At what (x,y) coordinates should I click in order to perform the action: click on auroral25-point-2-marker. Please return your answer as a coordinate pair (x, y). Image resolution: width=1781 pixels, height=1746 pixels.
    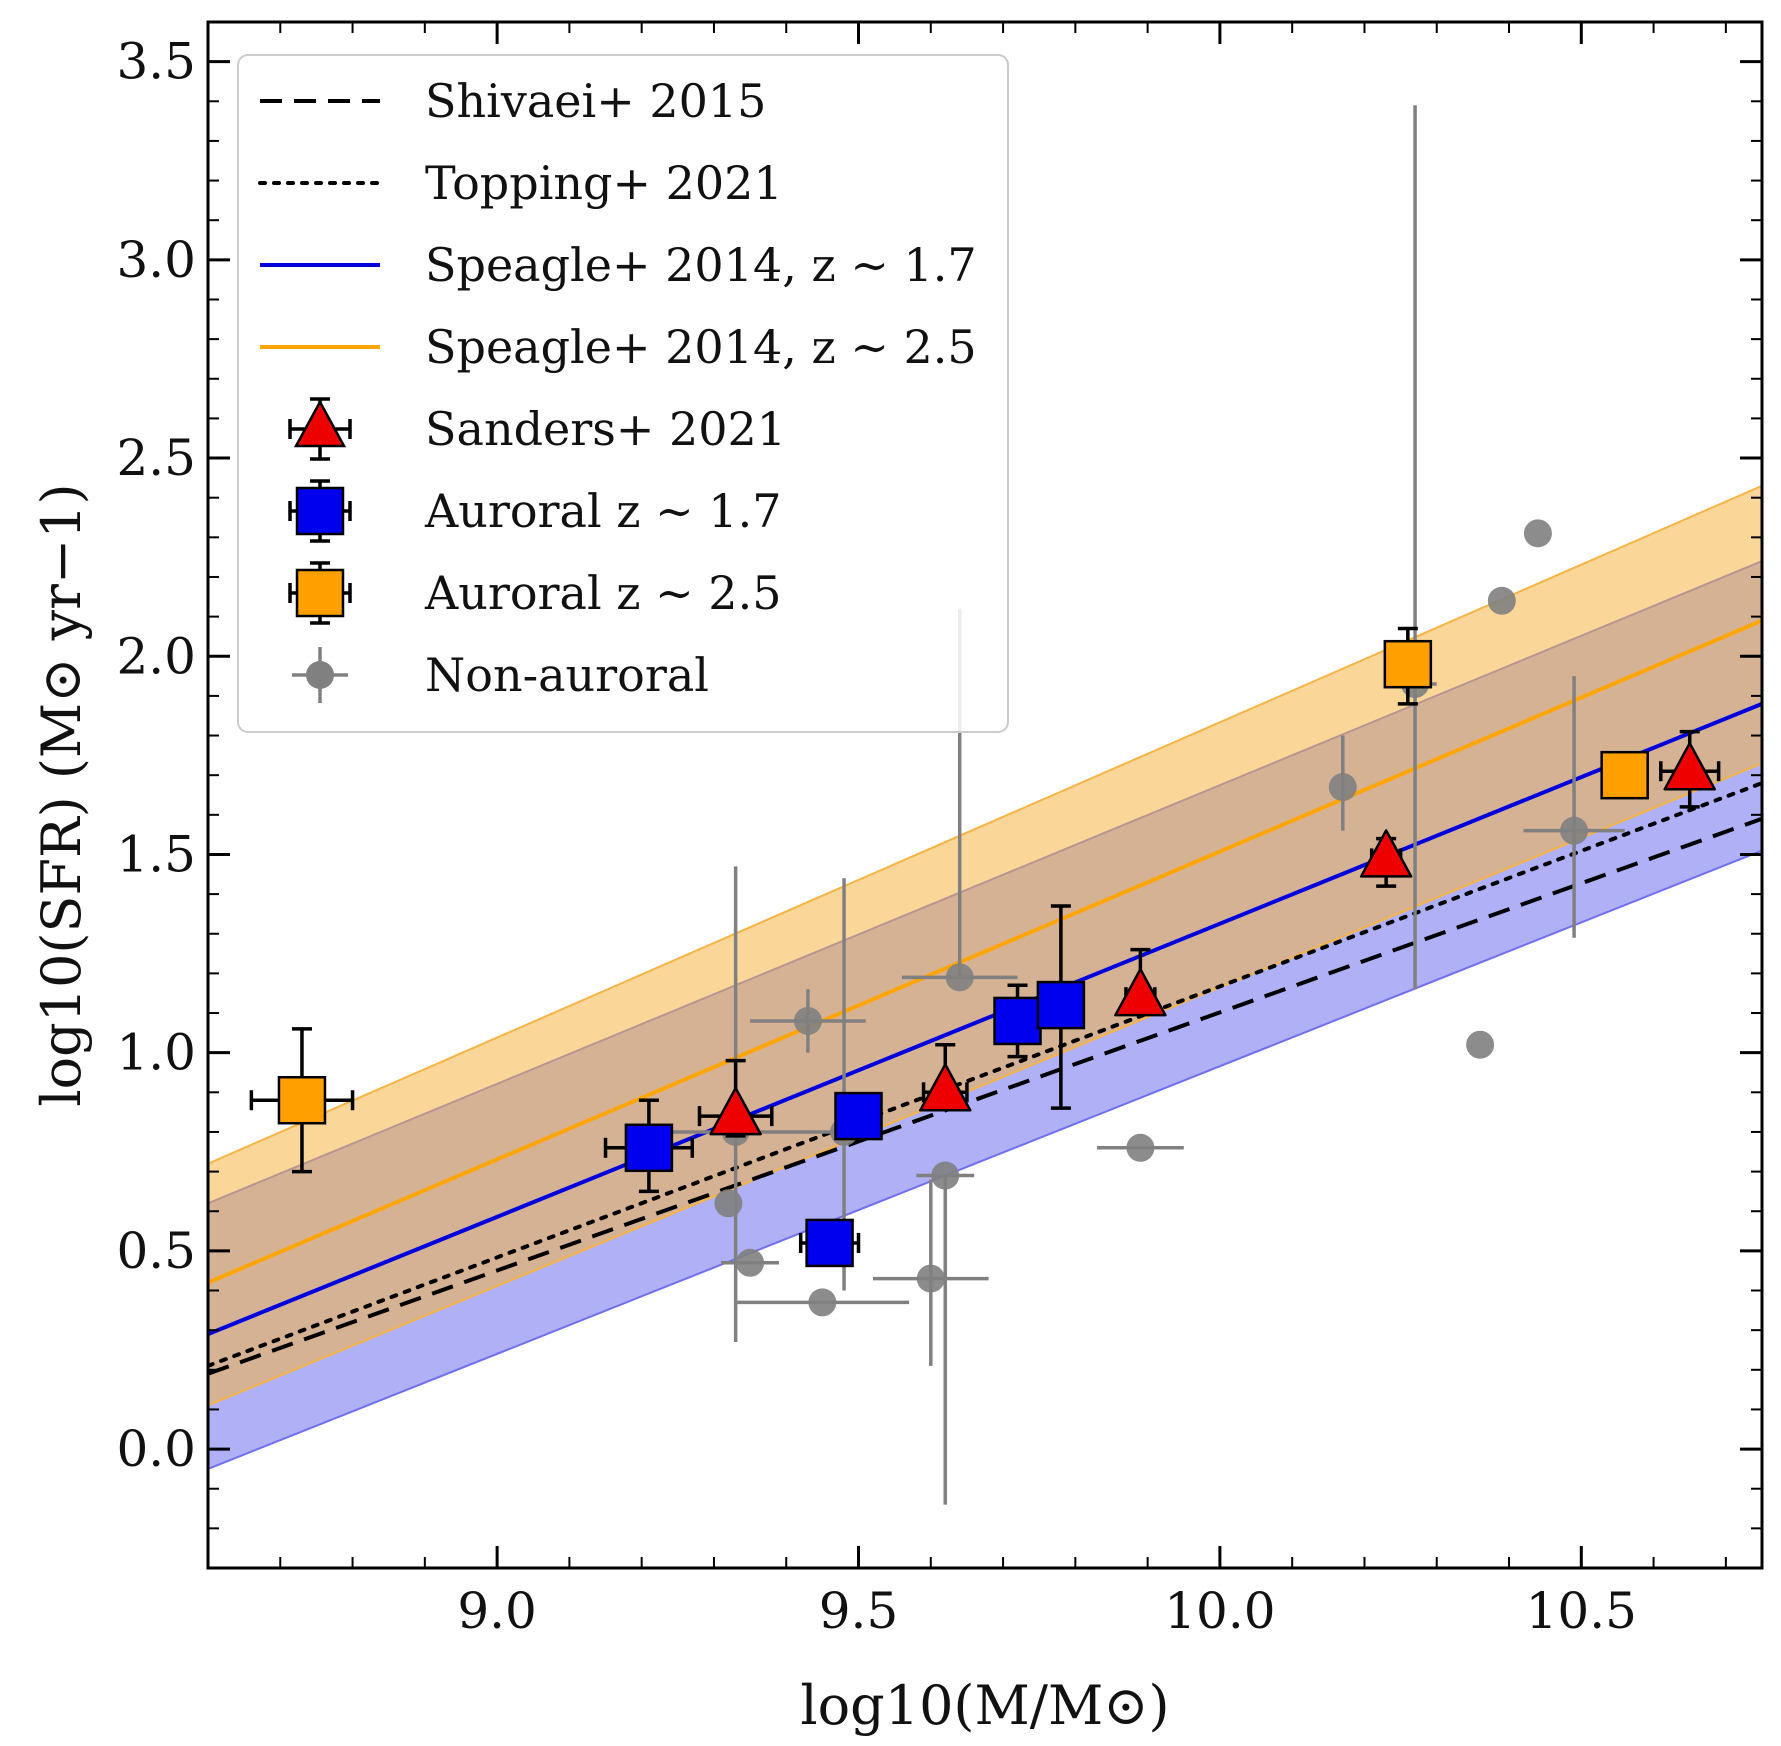
    Looking at the image, I should click on (1624, 775).